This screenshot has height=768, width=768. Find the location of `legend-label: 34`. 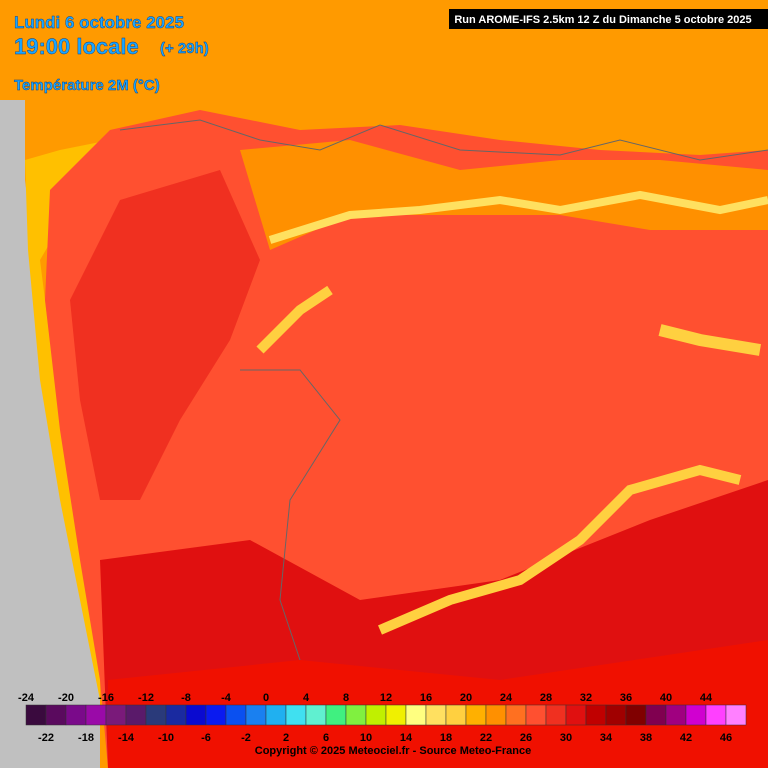

legend-label: 34 is located at coordinates (606, 738).